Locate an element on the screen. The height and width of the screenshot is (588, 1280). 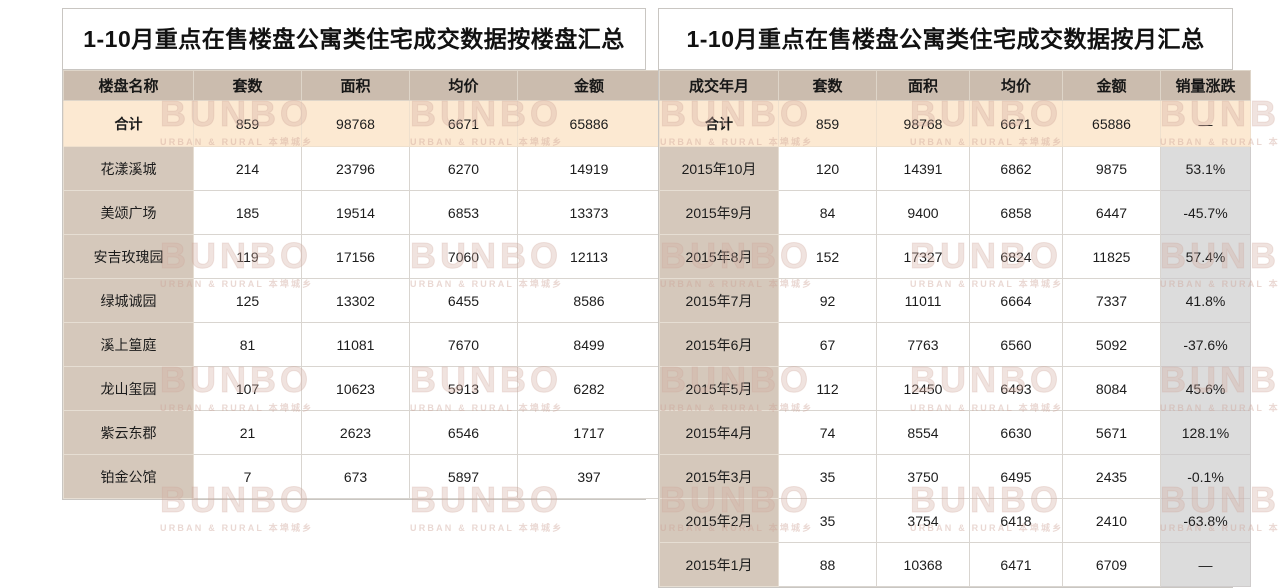
table-row: 2015年9月 84 9400 6858 6447 -45.7% is located at coordinates (955, 212).